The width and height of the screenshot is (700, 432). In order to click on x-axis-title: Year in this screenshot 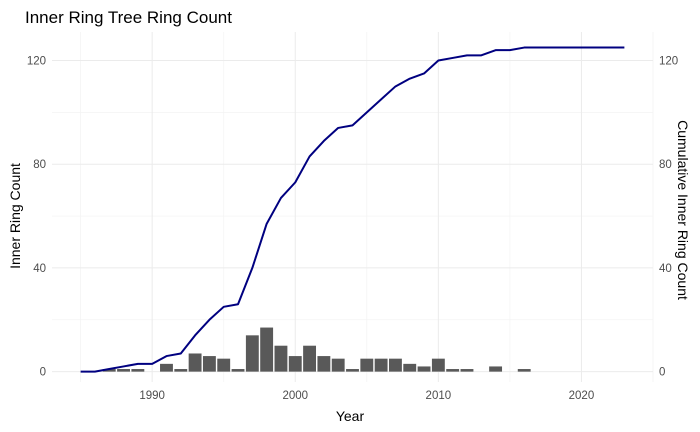, I will do `click(350, 416)`.